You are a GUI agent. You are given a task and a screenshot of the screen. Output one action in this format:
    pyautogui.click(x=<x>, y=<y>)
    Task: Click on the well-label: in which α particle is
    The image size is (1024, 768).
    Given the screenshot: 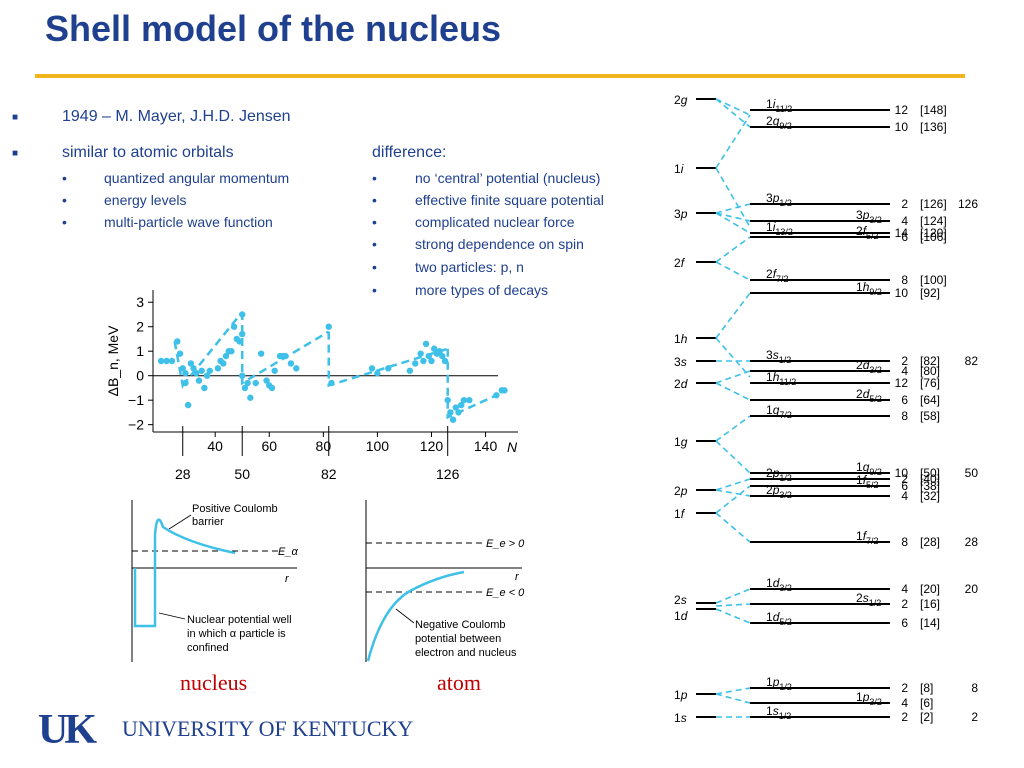 What is the action you would take?
    pyautogui.click(x=236, y=634)
    